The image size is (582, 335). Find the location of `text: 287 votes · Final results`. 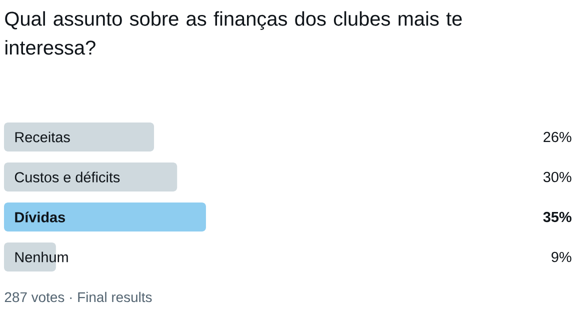

text: 287 votes · Final results is located at coordinates (78, 297).